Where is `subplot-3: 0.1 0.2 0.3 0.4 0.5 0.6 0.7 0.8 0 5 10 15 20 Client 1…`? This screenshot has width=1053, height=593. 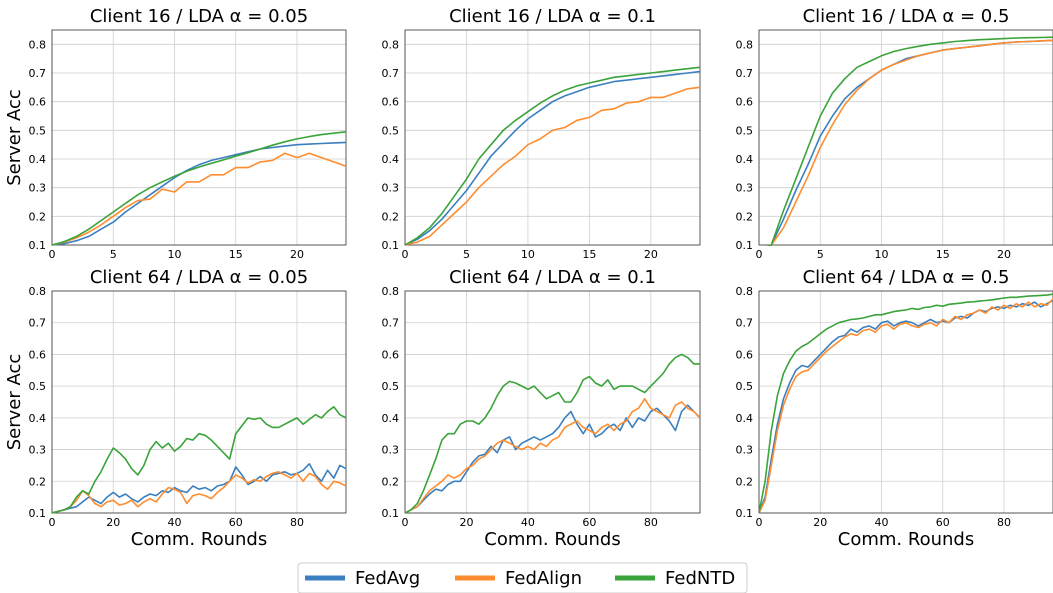
subplot-3: 0.1 0.2 0.3 0.4 0.5 0.6 0.7 0.8 0 5 10 15 20 Client 1… is located at coordinates (894, 133).